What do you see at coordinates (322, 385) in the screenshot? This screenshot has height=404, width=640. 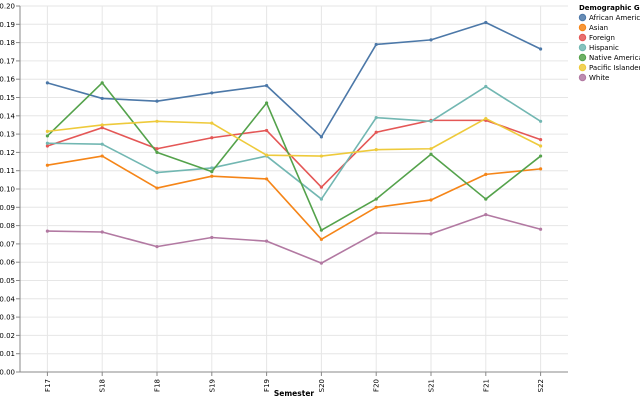 I see `x-tick-label: S20` at bounding box center [322, 385].